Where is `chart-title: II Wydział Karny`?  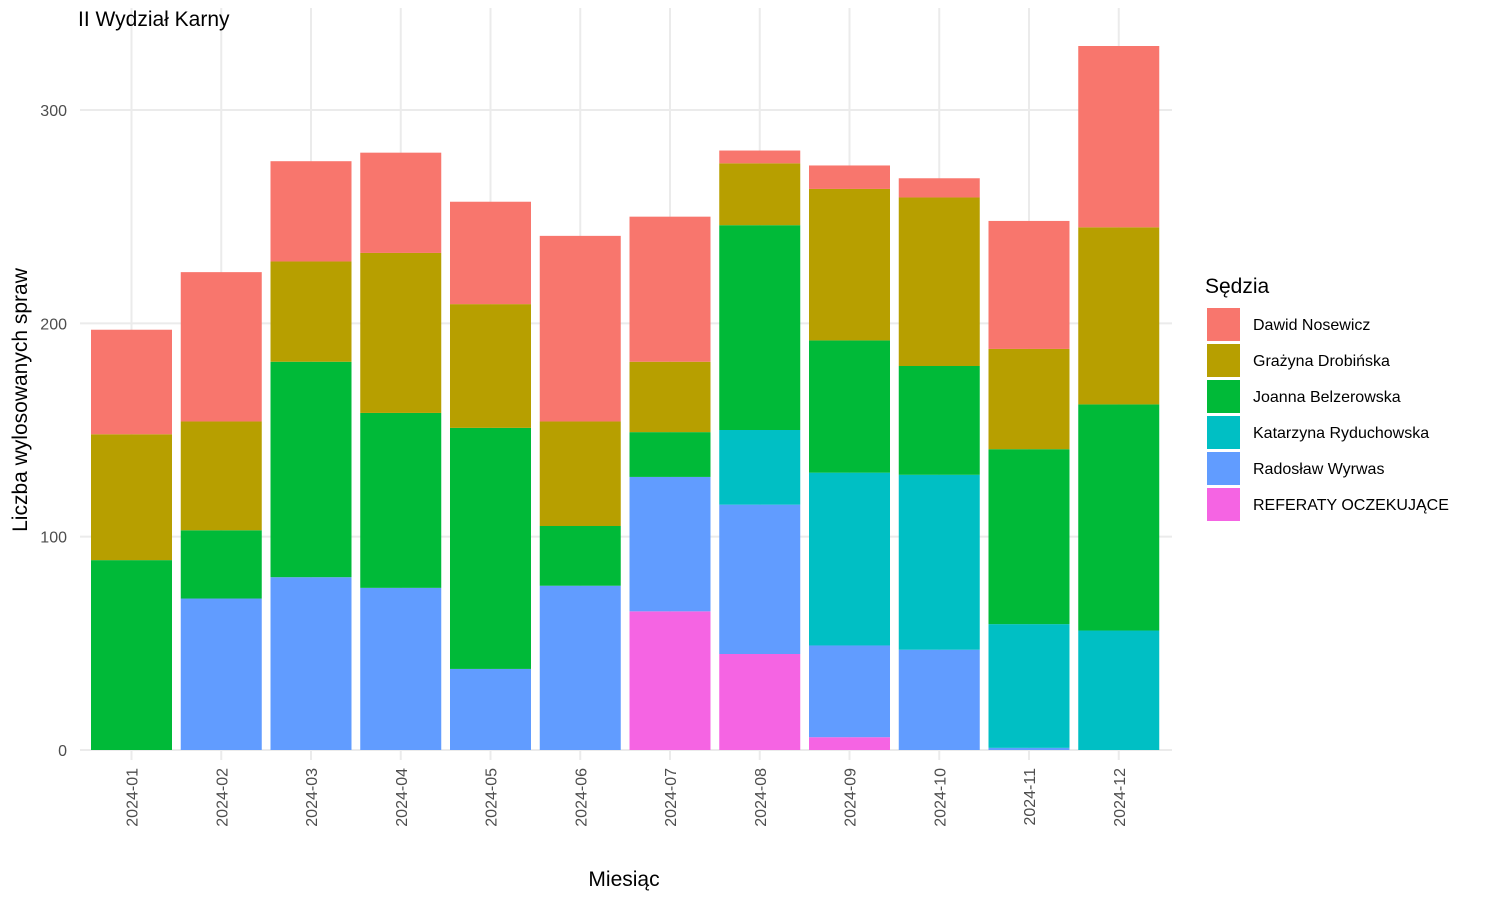 chart-title: II Wydział Karny is located at coordinates (154, 19).